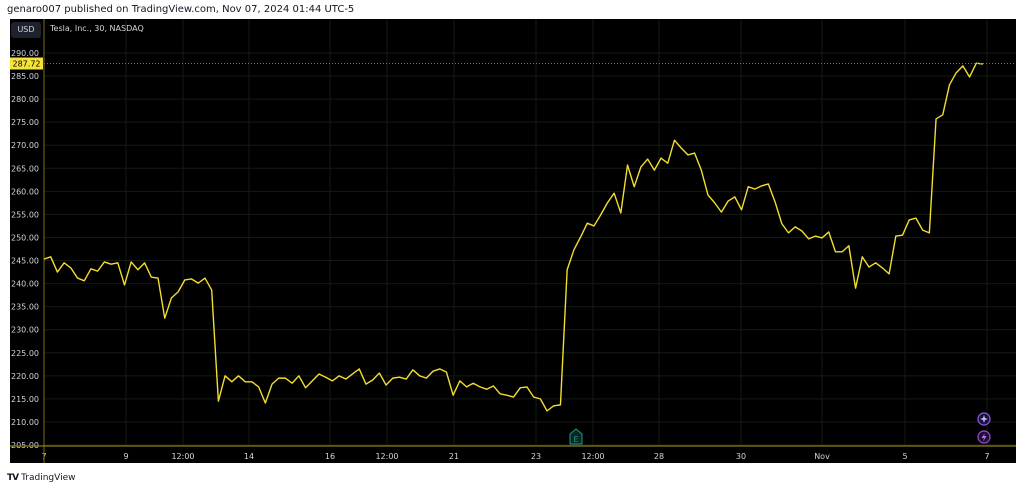 The height and width of the screenshot is (491, 1024). What do you see at coordinates (25, 330) in the screenshot?
I see `y-tick-label: 230.00` at bounding box center [25, 330].